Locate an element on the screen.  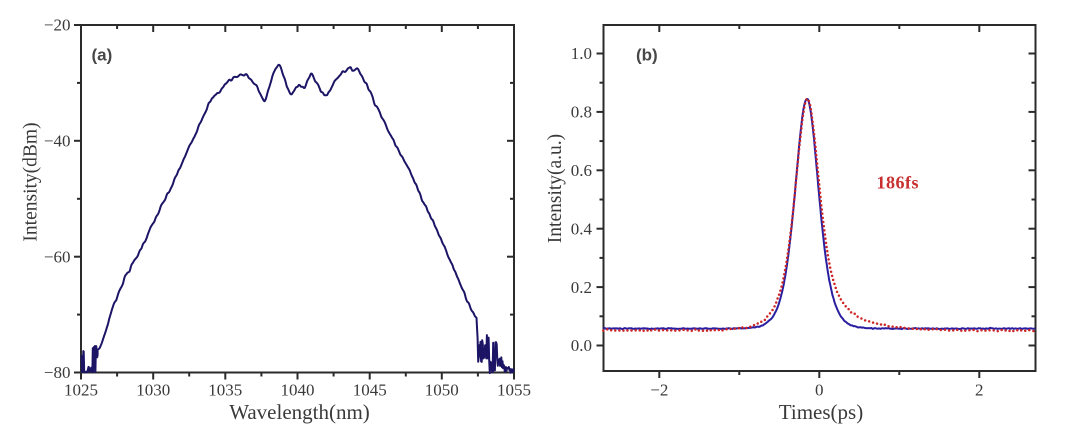
svg-text: 1045 is located at coordinates (370, 390).